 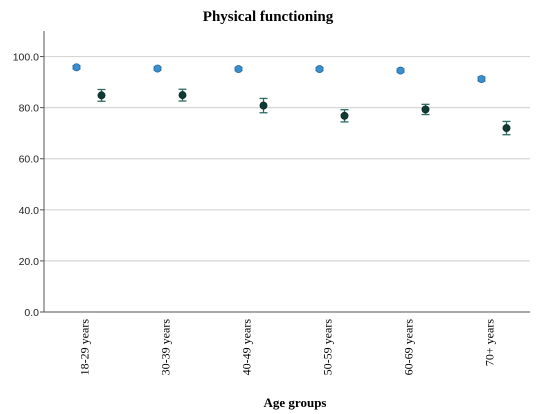 I want to click on y-tick-labels: 0.0 20.0 40.0 60.0 80.0 100.0, so click(x=26, y=185).